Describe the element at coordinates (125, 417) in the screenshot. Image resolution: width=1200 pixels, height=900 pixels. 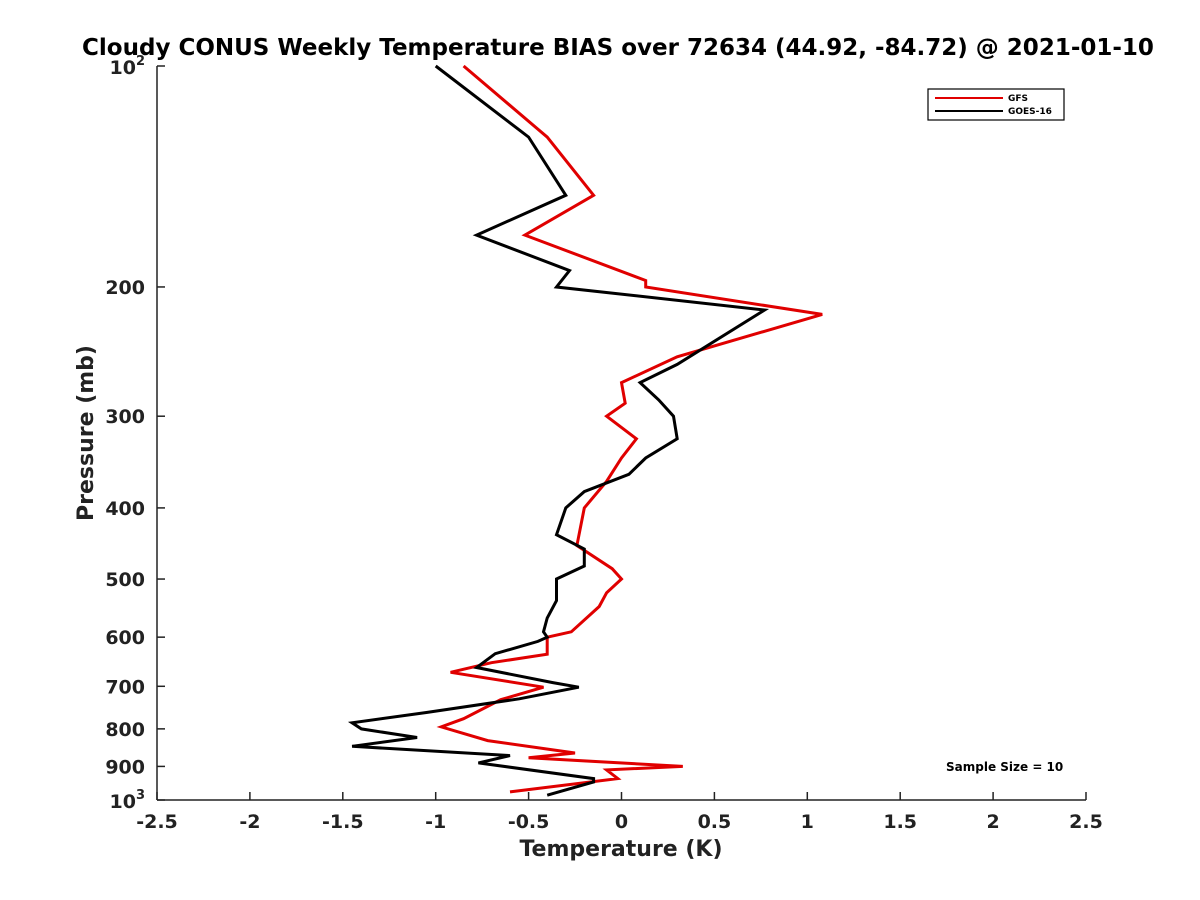
I see `y-tick-label: 300` at that location.